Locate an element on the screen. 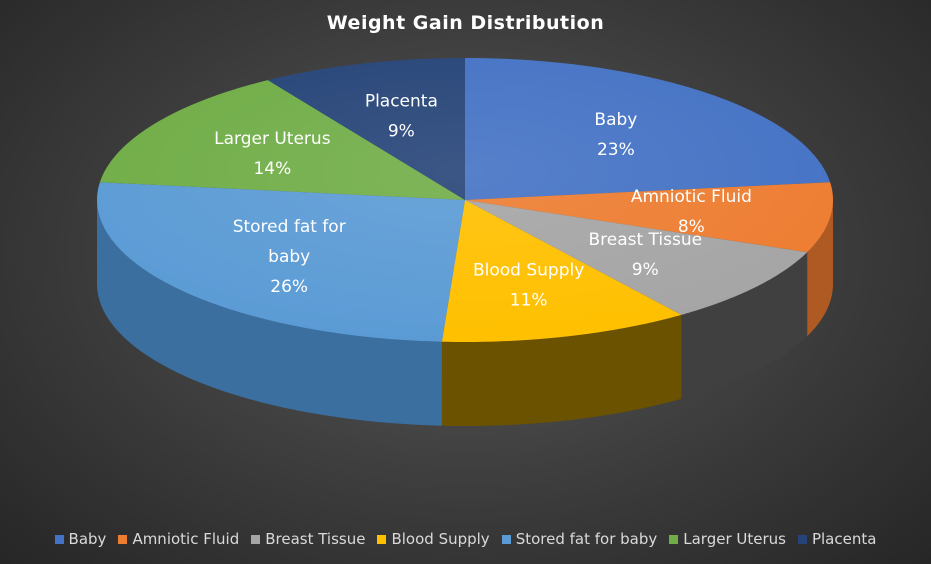 This screenshot has height=564, width=931. side-wall-stored-fat-for-baby is located at coordinates (269, 313).